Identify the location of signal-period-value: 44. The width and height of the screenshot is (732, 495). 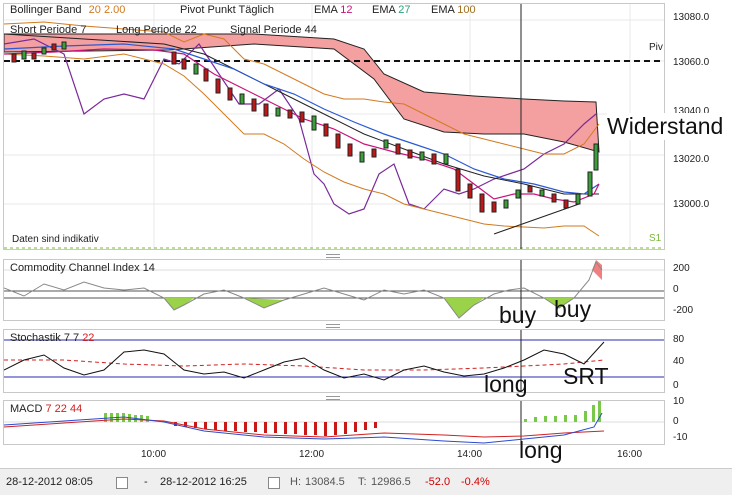
(310, 30).